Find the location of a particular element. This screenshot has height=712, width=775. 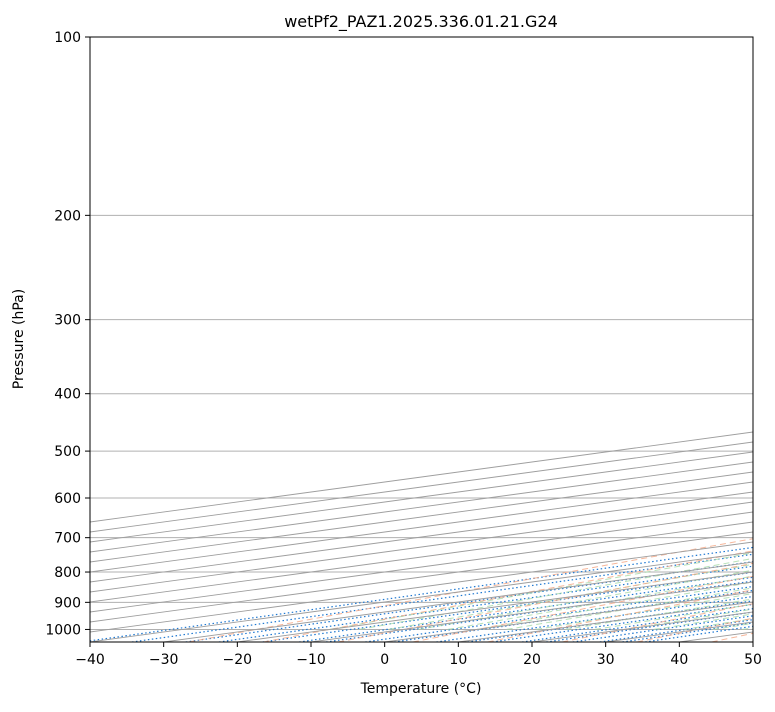

x-tick-label: −20 is located at coordinates (238, 660).